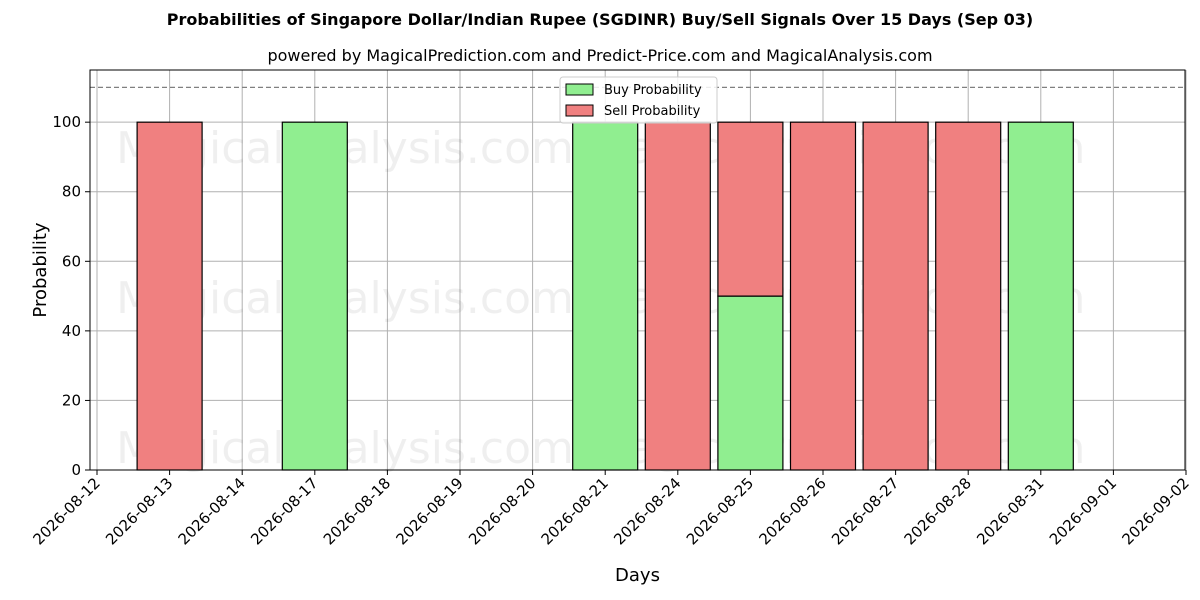  I want to click on x-tick-label: 2026-09-02, so click(1155, 511).